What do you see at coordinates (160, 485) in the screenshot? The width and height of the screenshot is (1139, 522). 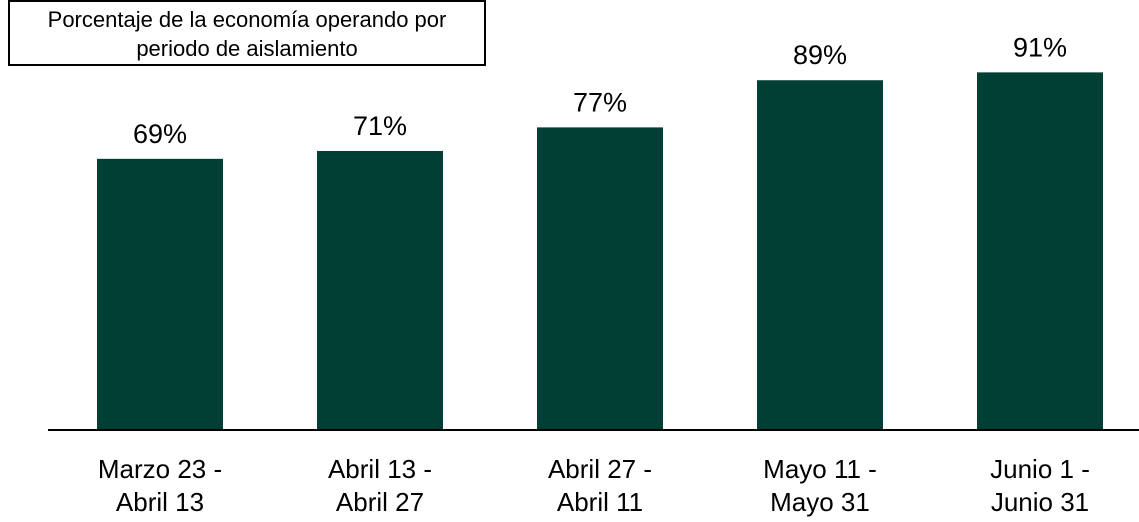 I see `x-tick-label: Marzo 23 -Abril 13` at bounding box center [160, 485].